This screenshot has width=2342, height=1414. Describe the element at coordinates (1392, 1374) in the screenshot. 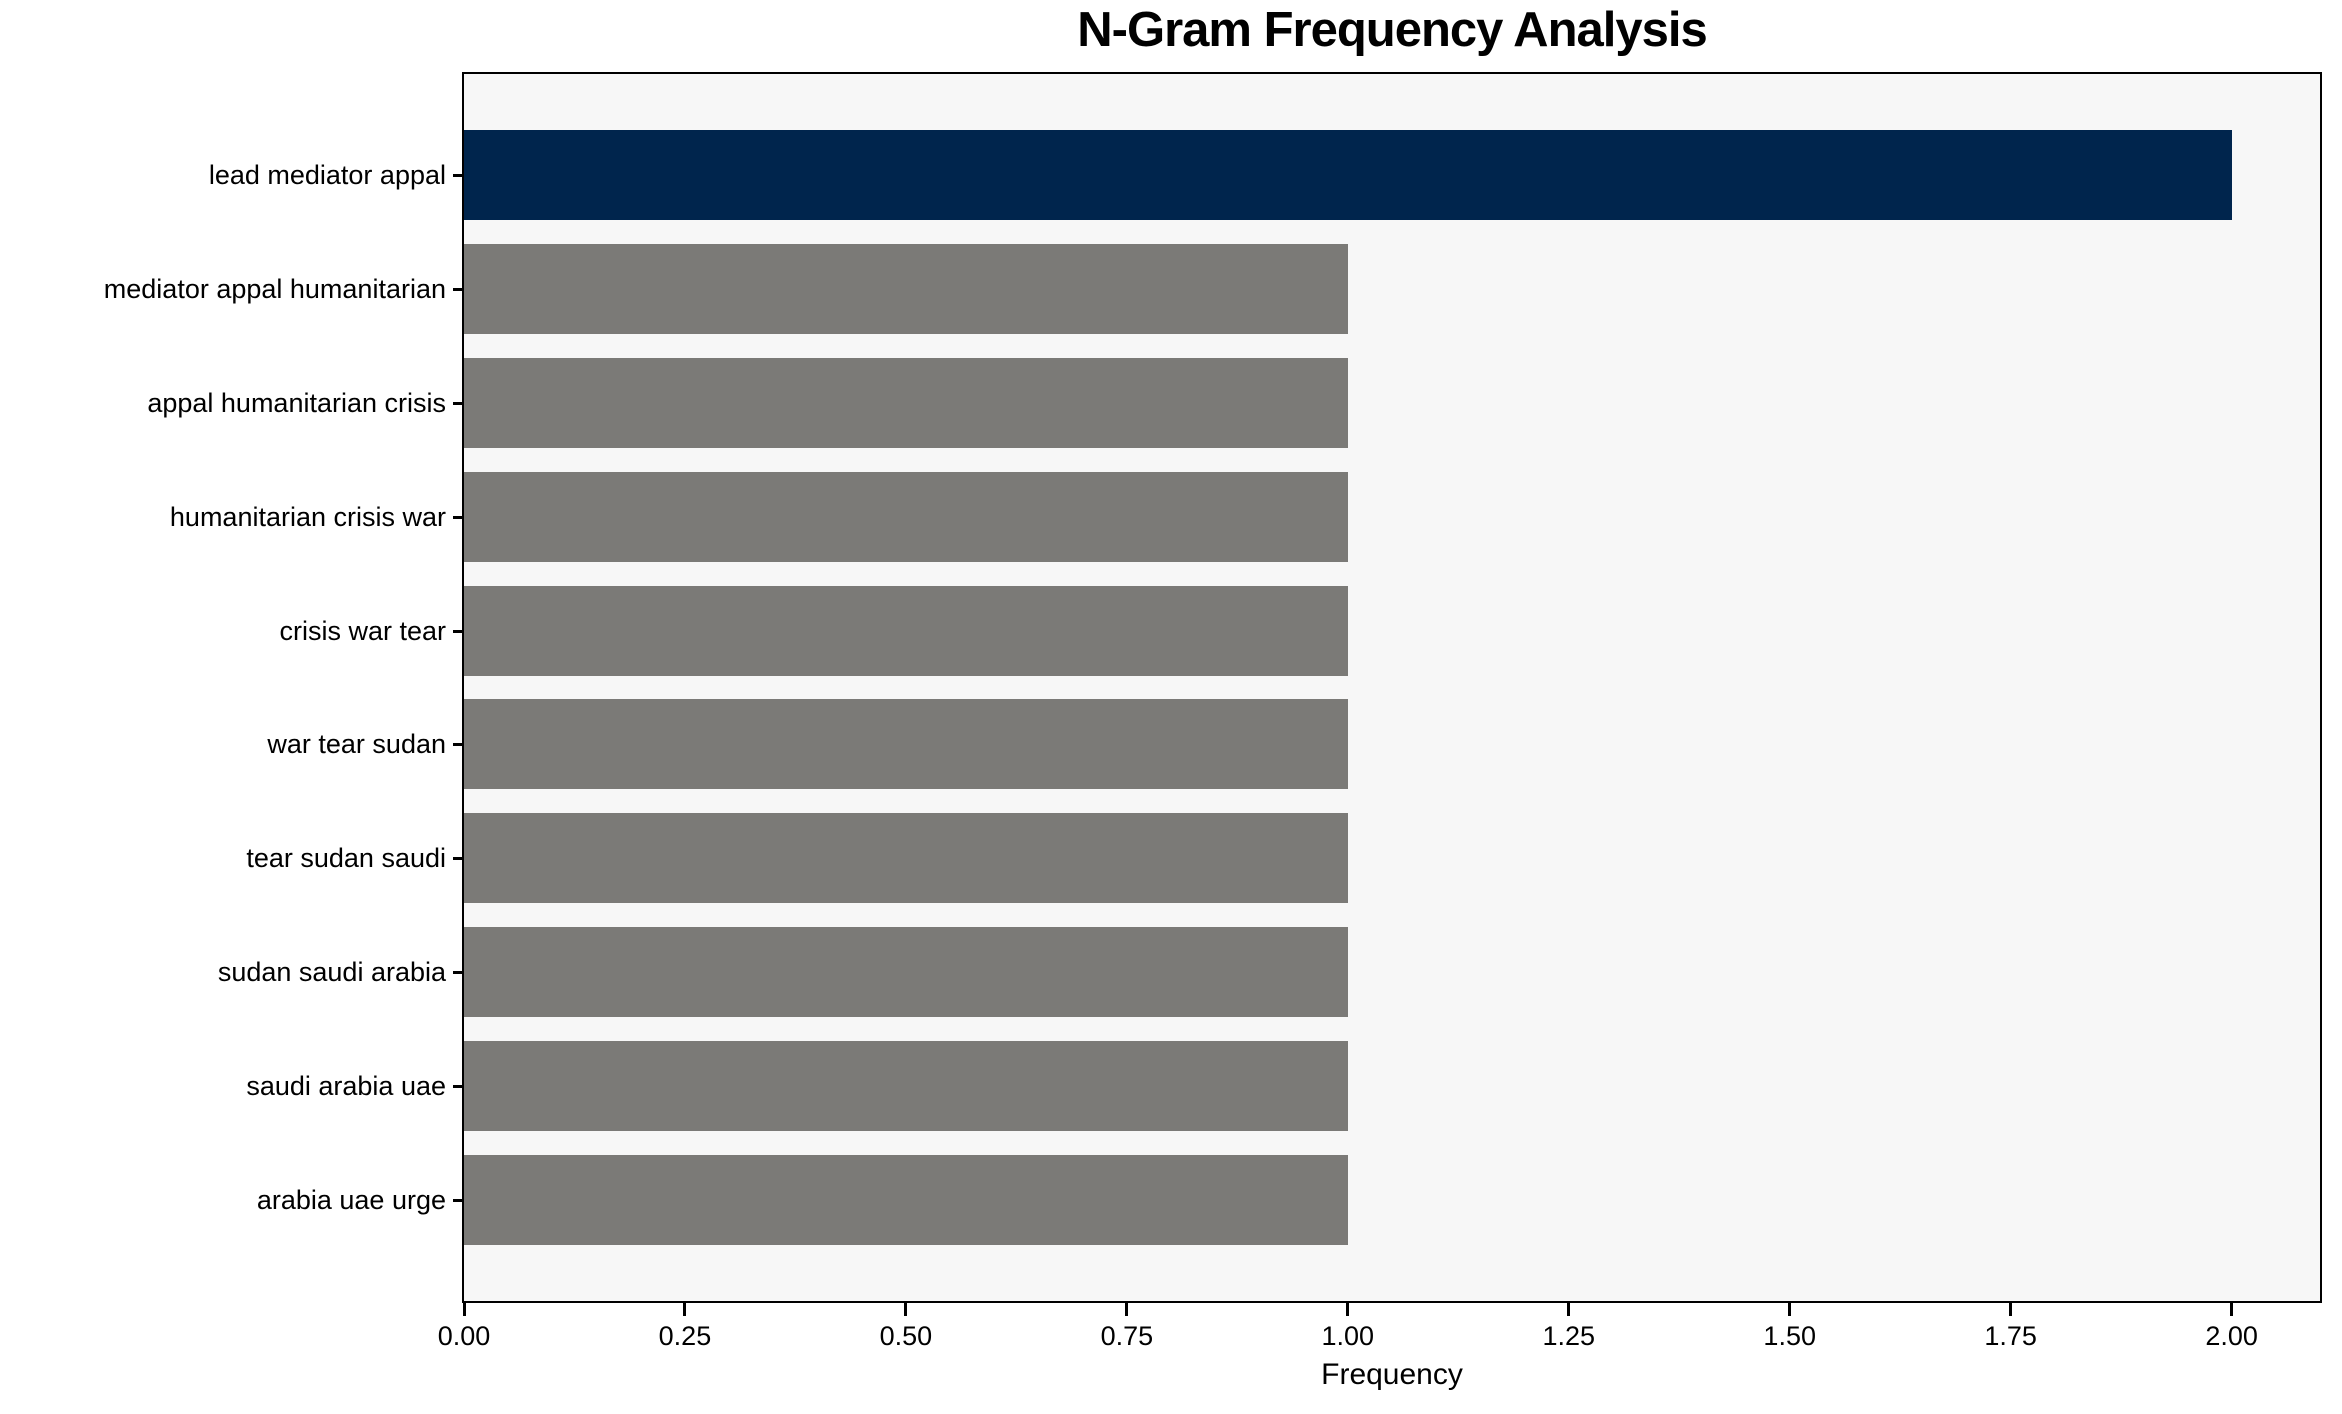

I see `x-axis-label: Frequency` at that location.